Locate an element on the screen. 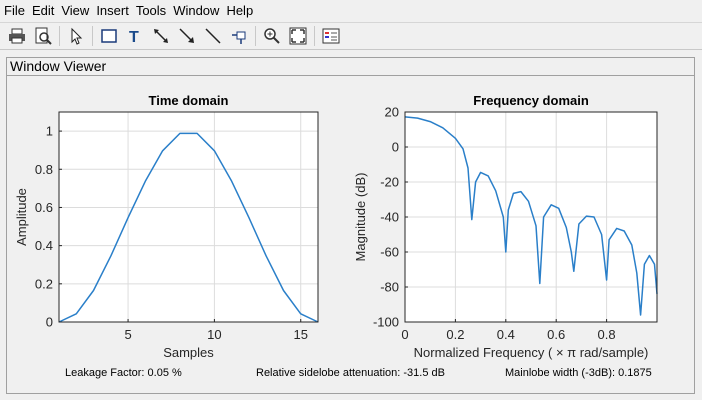  text-icon: T is located at coordinates (135, 36).